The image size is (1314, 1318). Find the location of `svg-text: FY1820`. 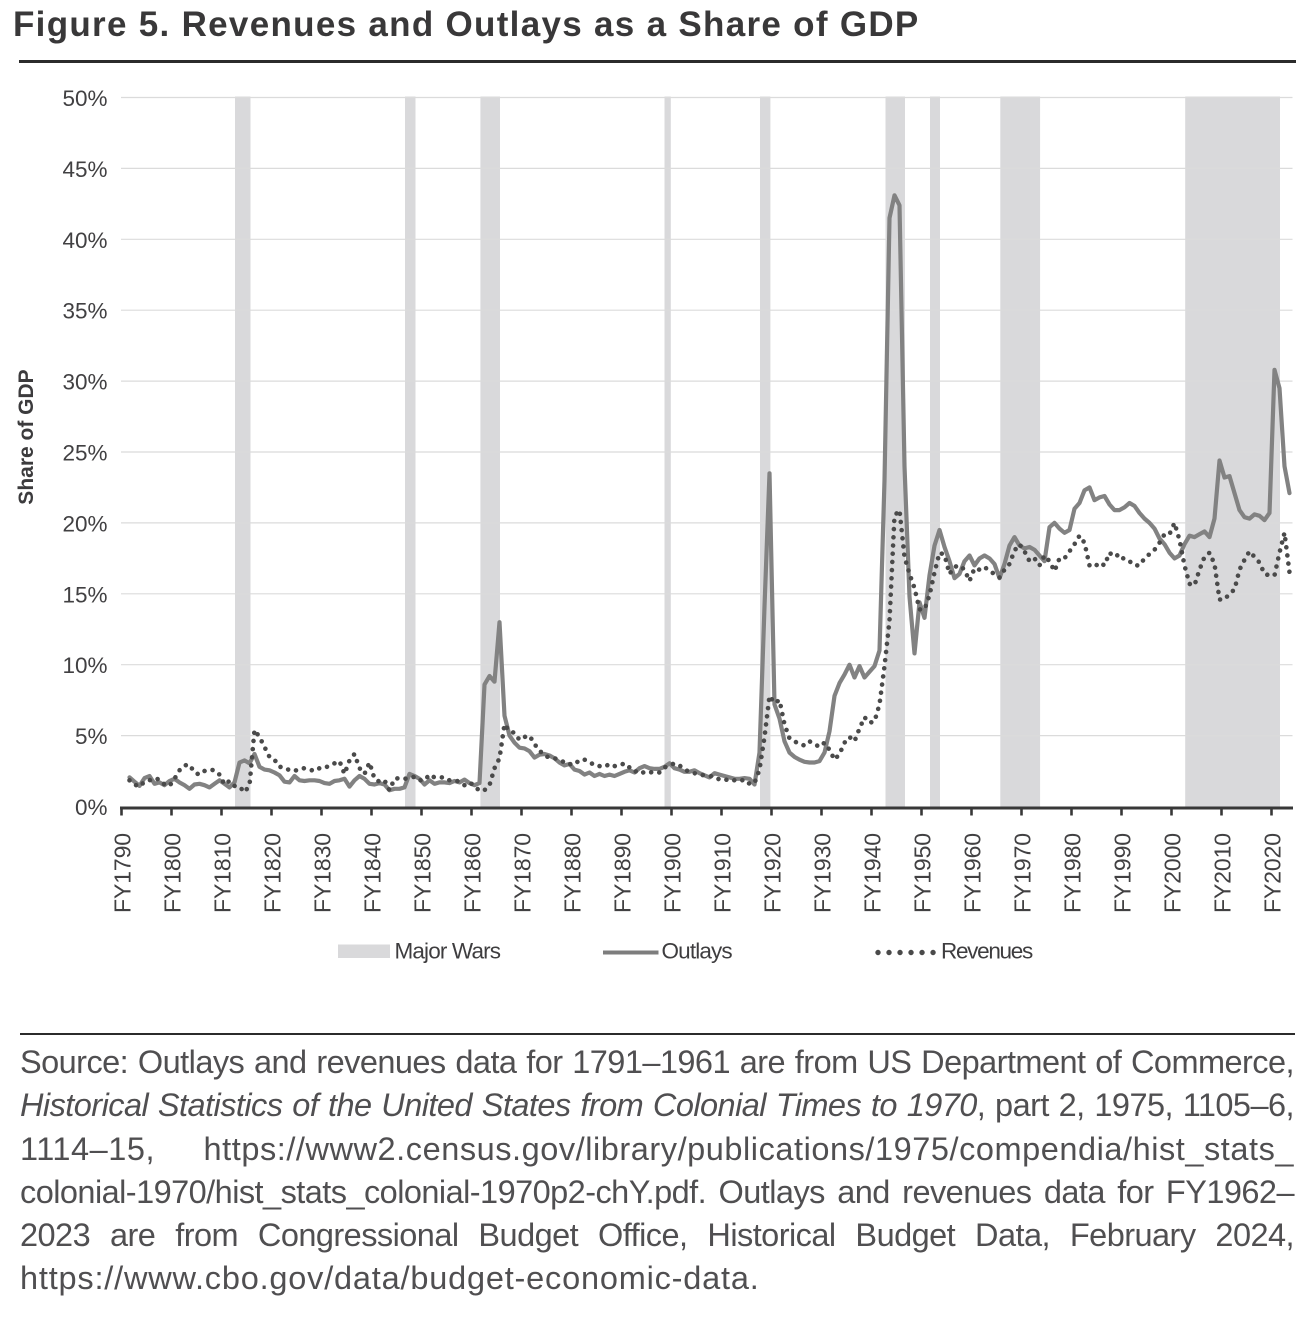

svg-text: FY1820 is located at coordinates (273, 873).